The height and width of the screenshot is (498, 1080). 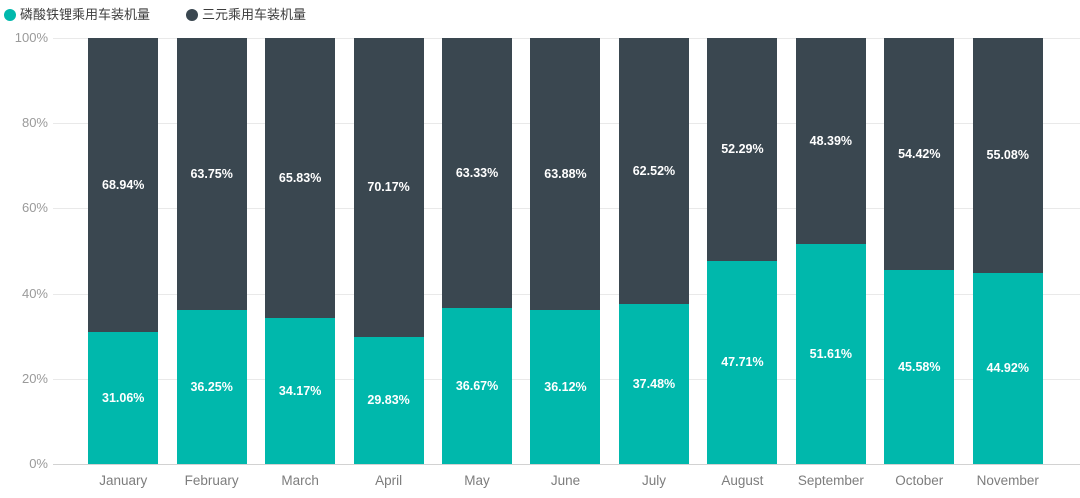 What do you see at coordinates (742, 480) in the screenshot?
I see `x-tick-label-august: August` at bounding box center [742, 480].